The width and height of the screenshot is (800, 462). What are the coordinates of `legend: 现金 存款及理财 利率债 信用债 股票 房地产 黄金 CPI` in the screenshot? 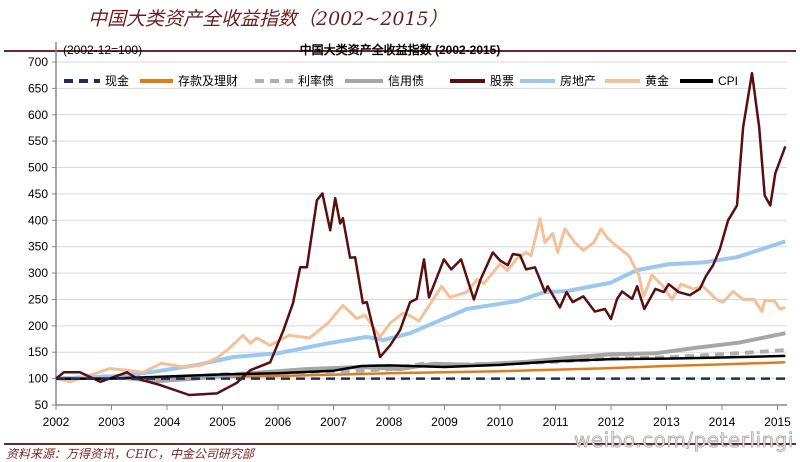 It's located at (401, 80).